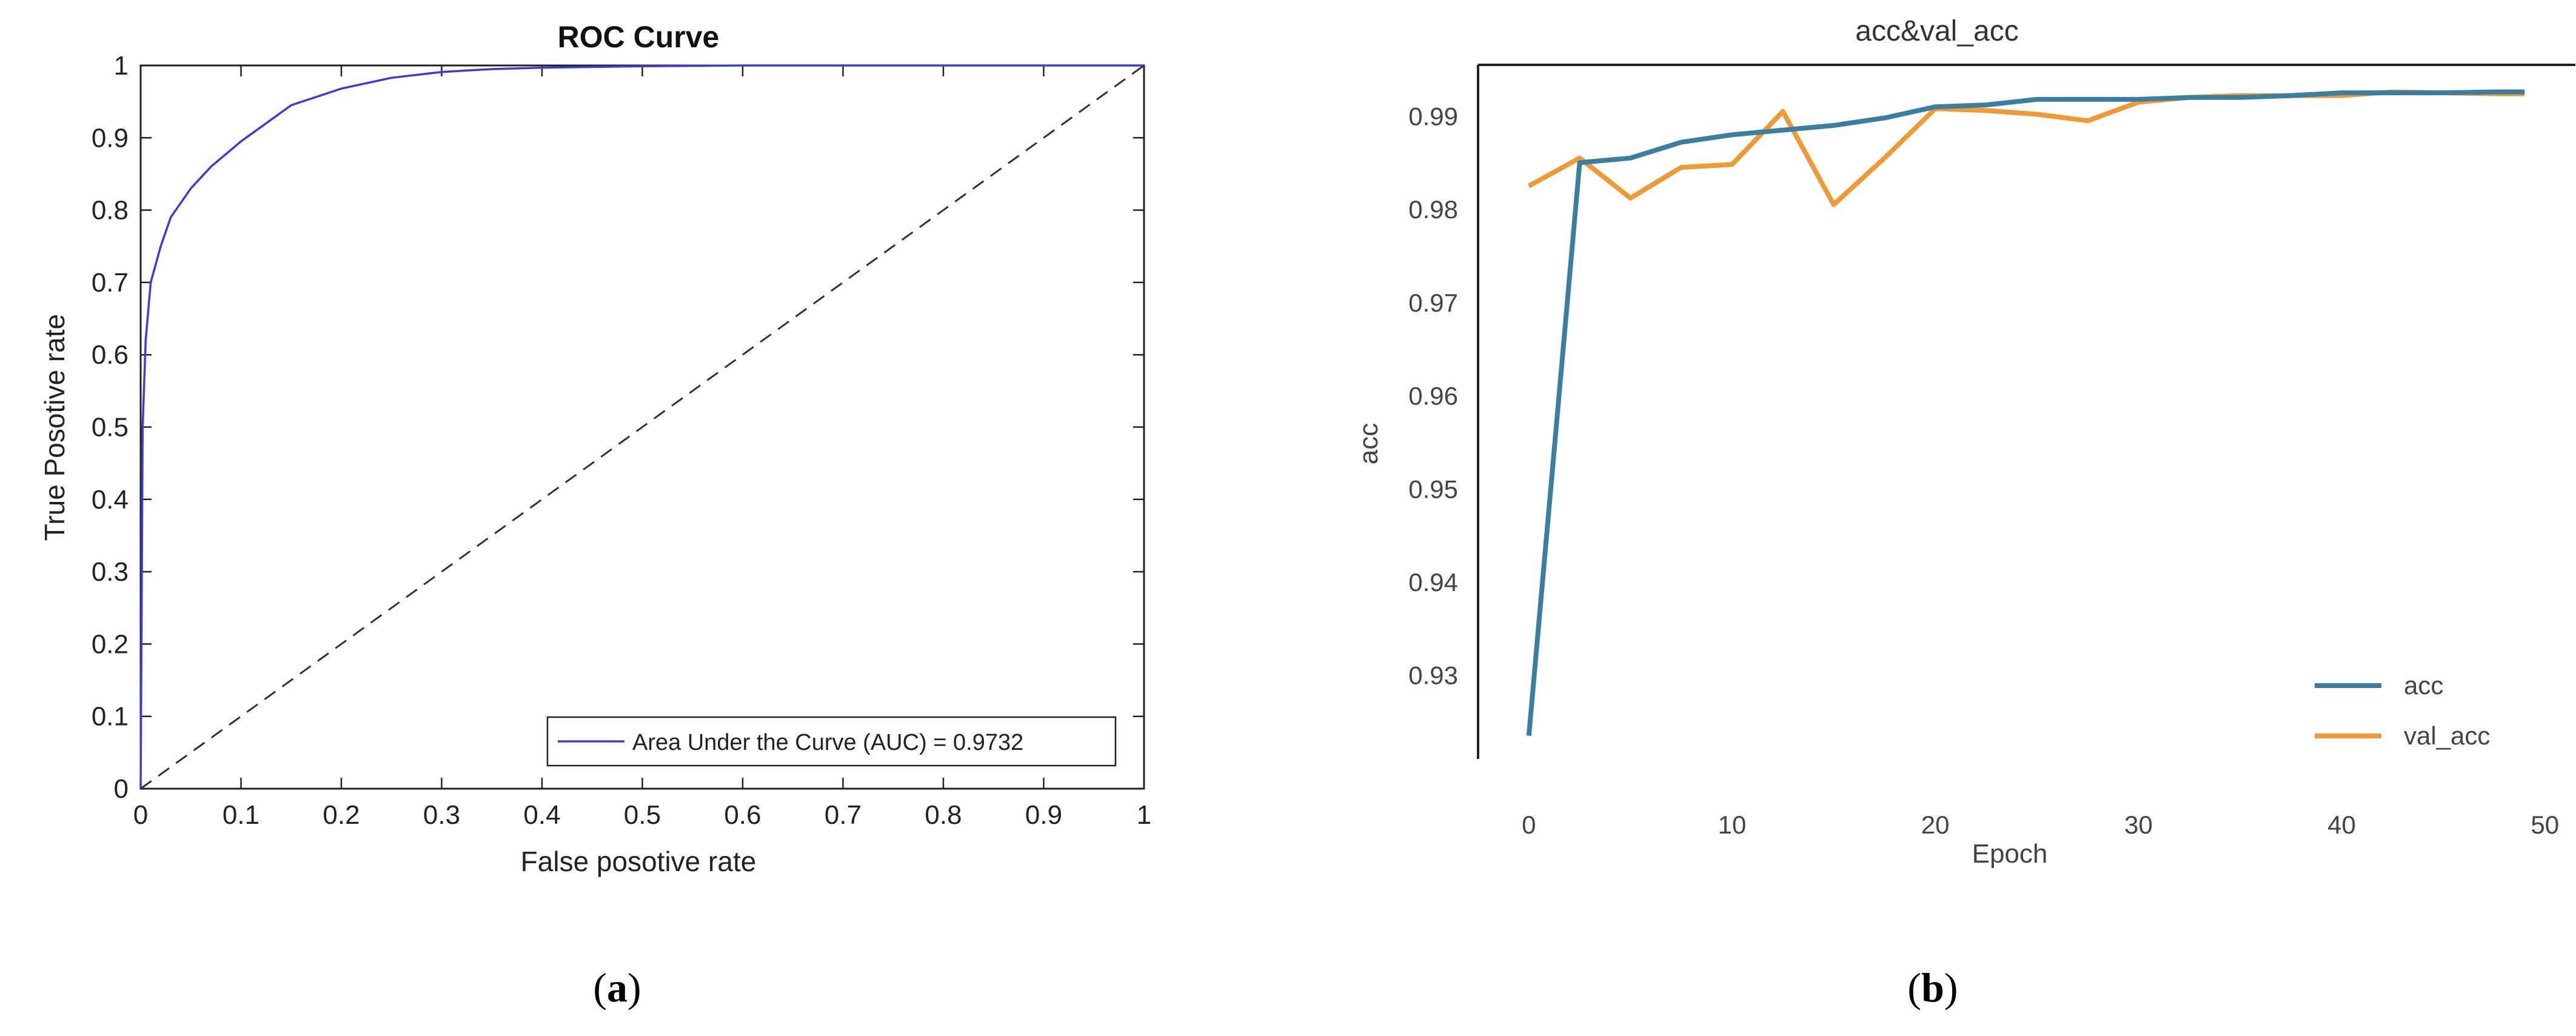  I want to click on legend-box, so click(831, 741).